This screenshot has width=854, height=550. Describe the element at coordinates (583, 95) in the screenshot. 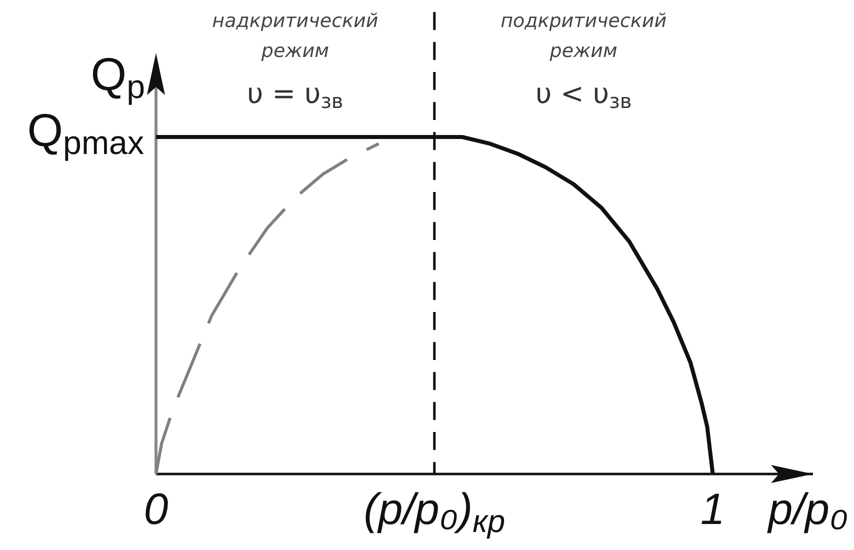

I see `text: υ < υ$_{зв}$` at that location.